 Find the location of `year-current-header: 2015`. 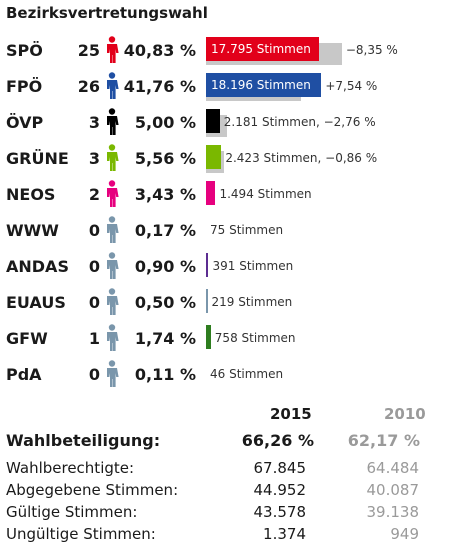

year-current-header: 2015 is located at coordinates (291, 414).